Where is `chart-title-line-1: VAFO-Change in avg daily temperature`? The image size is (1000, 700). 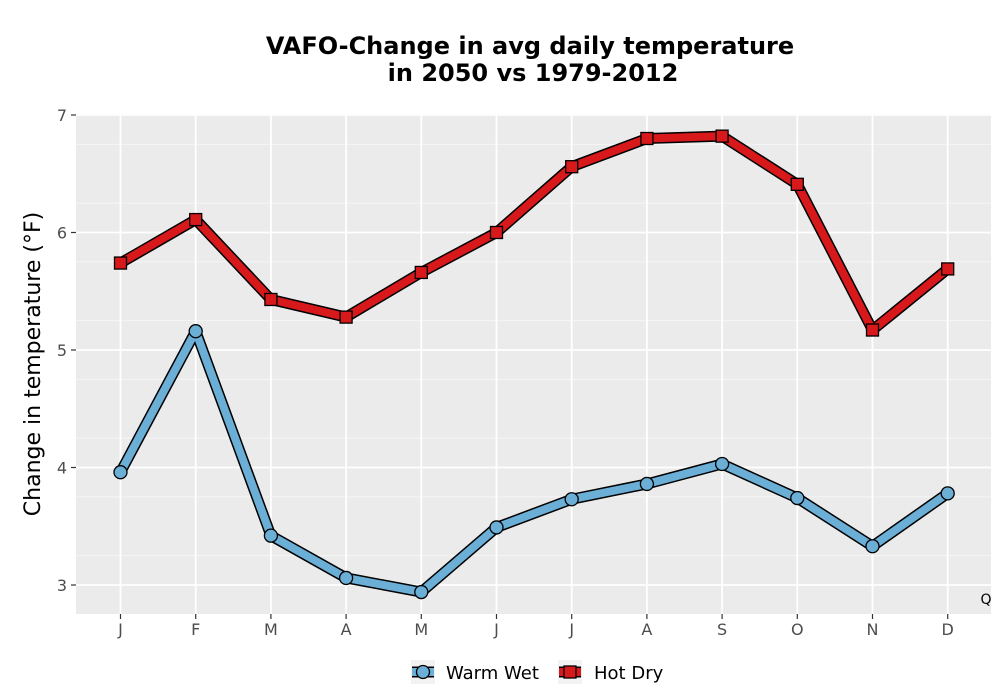 chart-title-line-1: VAFO-Change in avg daily temperature is located at coordinates (530, 46).